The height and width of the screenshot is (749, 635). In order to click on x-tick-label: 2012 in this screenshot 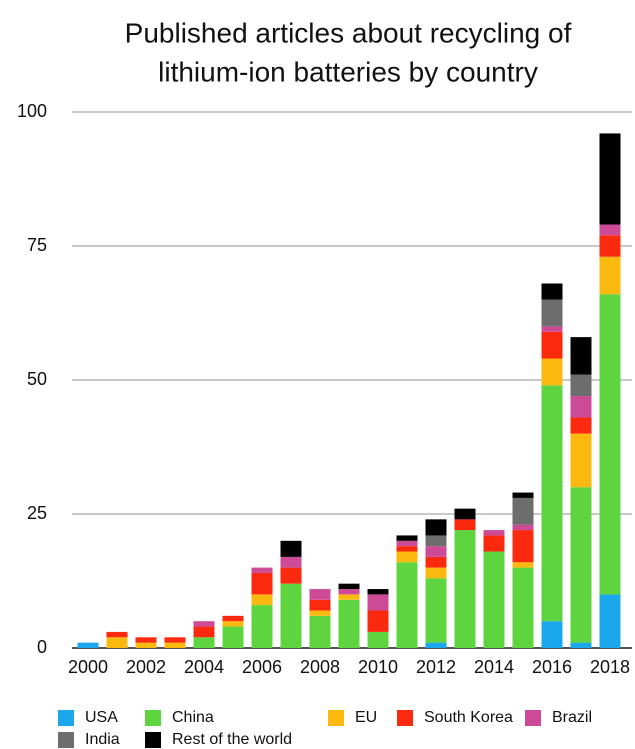, I will do `click(436, 667)`.